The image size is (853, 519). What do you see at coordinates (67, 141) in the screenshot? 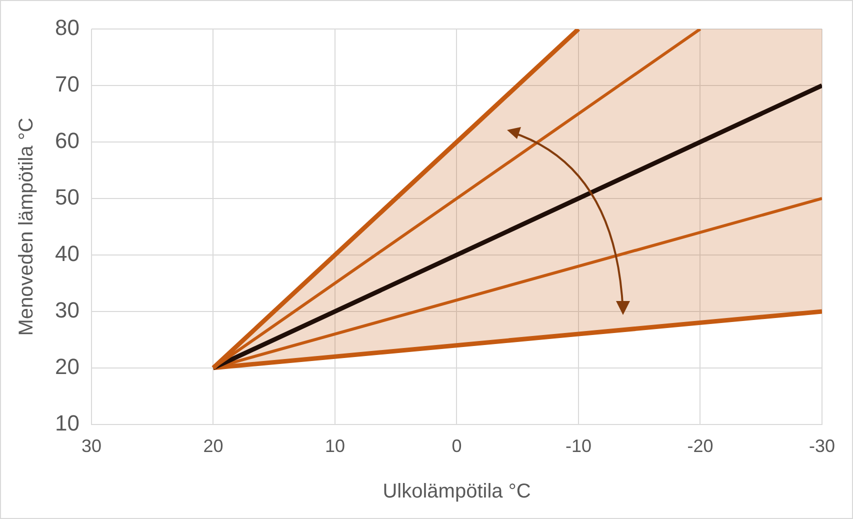
I see `y-tick-label: 60` at bounding box center [67, 141].